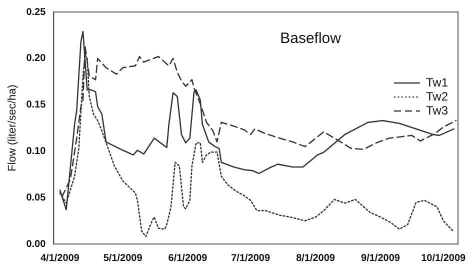  What do you see at coordinates (36, 244) in the screenshot?
I see `y-tick-label: 0.00` at bounding box center [36, 244].